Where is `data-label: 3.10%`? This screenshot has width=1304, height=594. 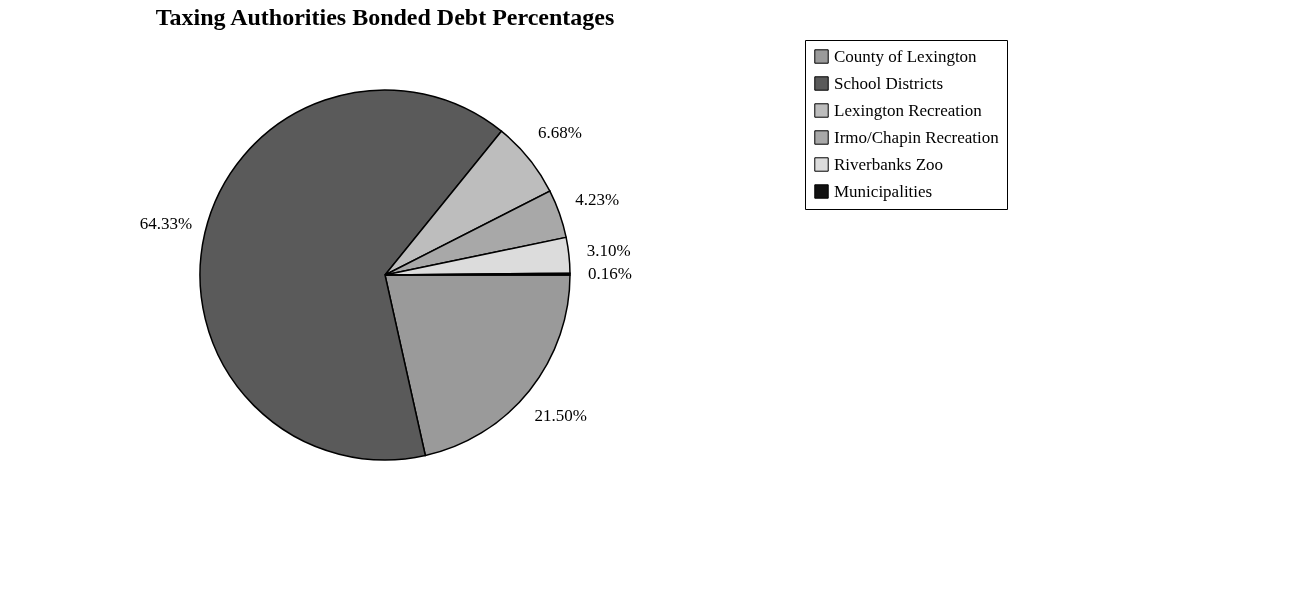 data-label: 3.10% is located at coordinates (608, 250).